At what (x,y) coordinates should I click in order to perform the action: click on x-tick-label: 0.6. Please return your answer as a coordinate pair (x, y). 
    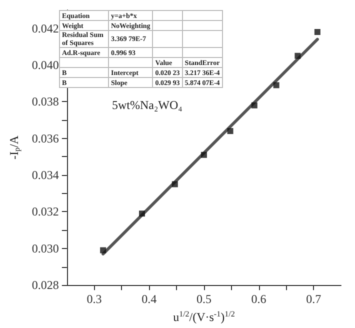
    Looking at the image, I should click on (258, 299).